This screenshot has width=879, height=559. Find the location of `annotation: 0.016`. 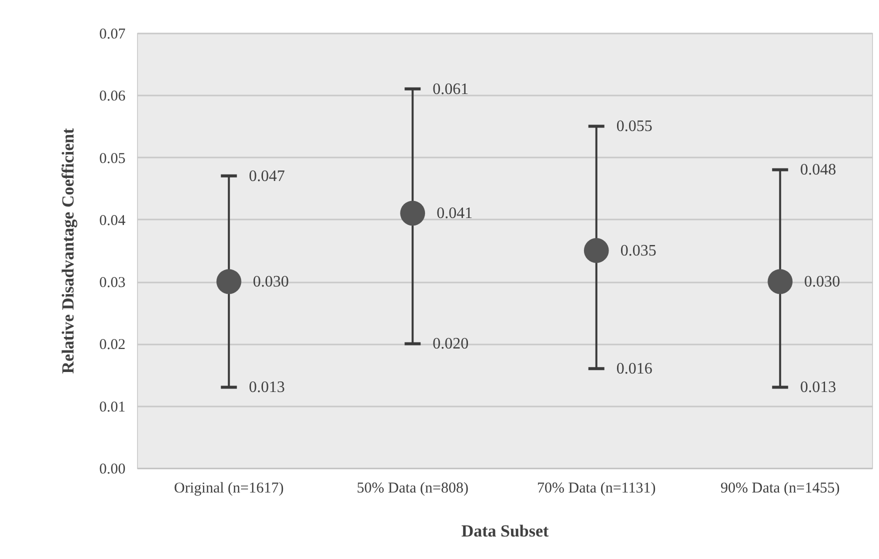

annotation: 0.016 is located at coordinates (634, 369).